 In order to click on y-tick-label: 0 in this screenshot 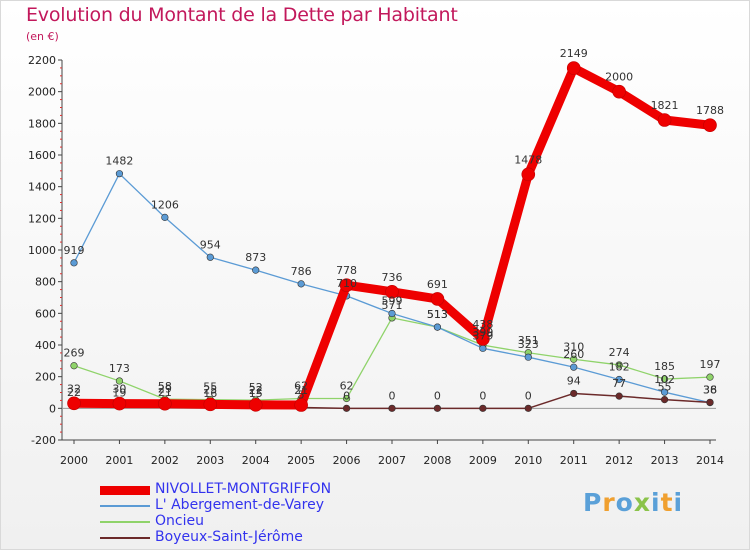, I will do `click(52, 408)`.